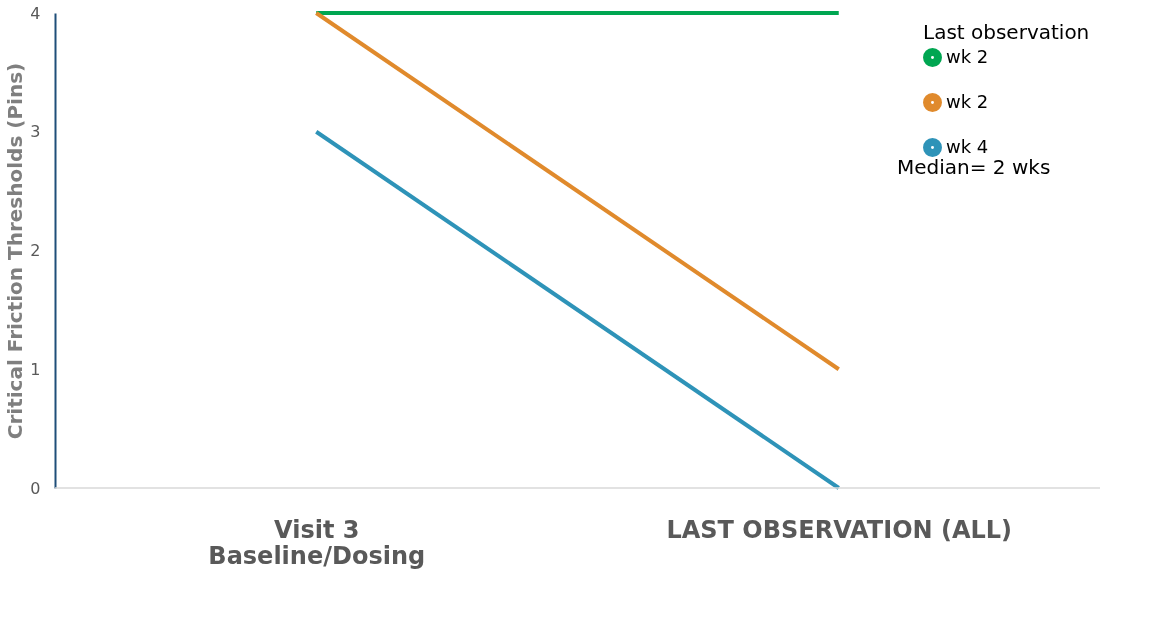  What do you see at coordinates (839, 529) in the screenshot?
I see `x-tick-label: LAST OBSERVATION (ALL)` at bounding box center [839, 529].